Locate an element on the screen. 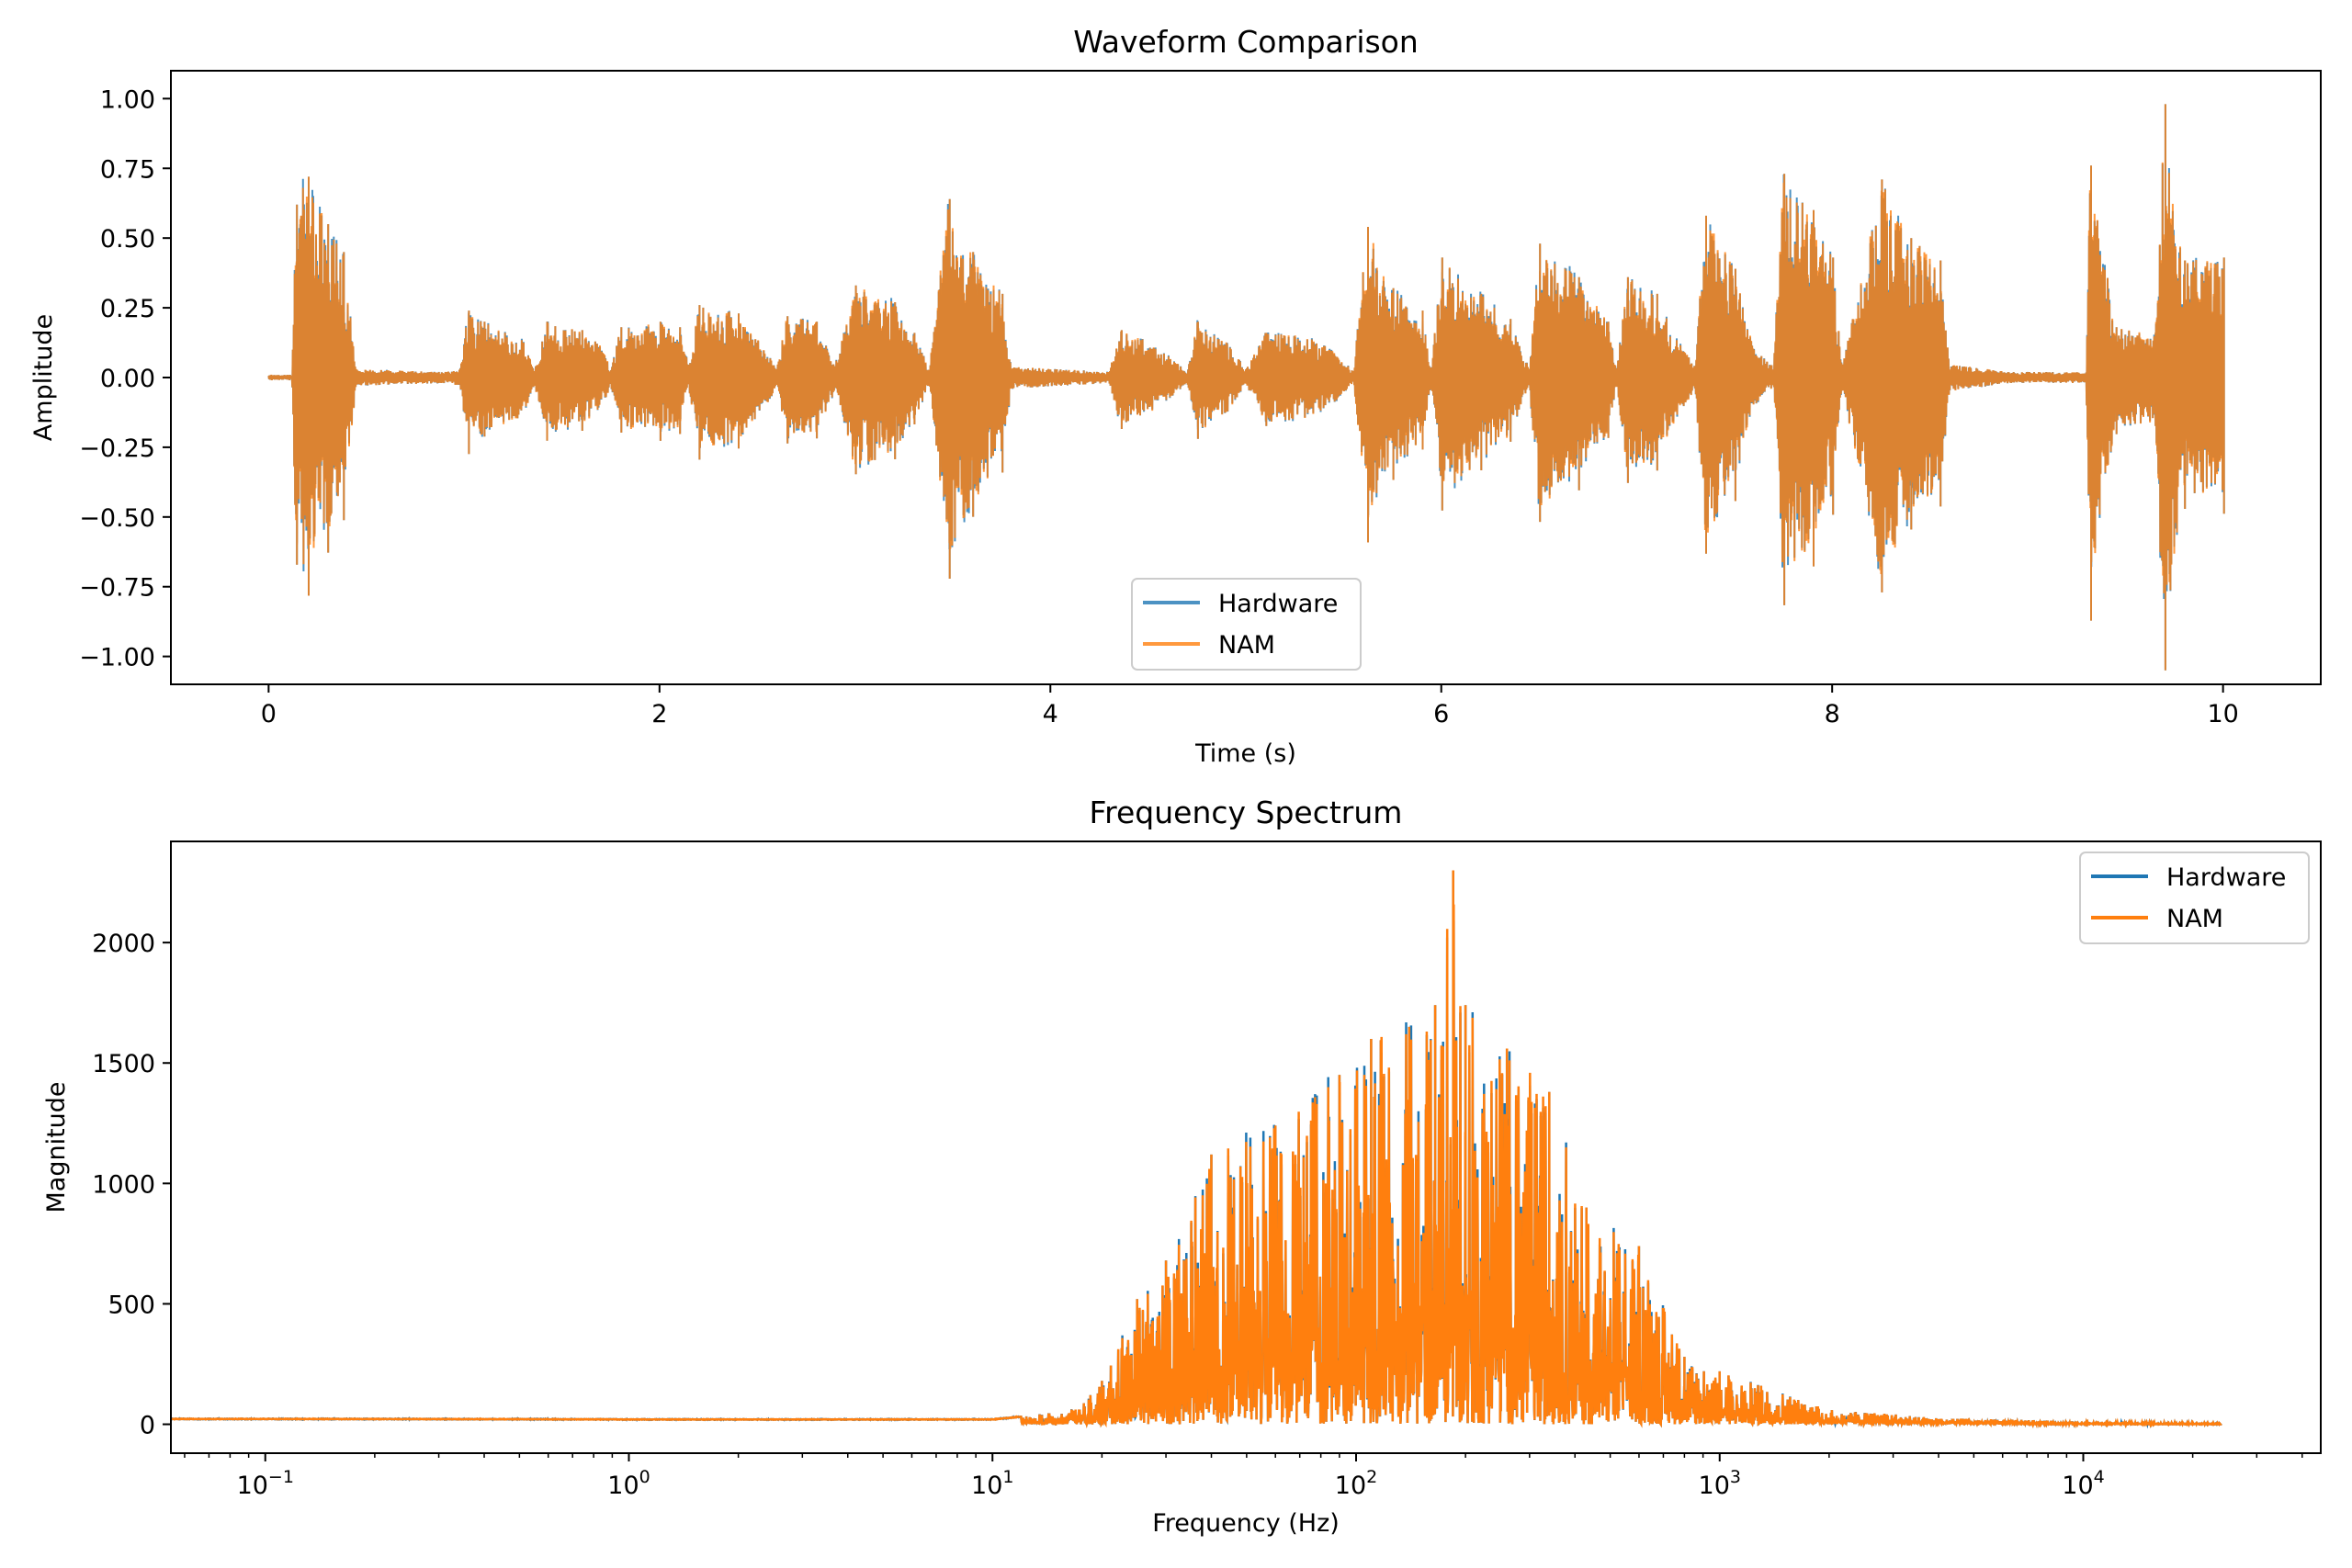 This screenshot has width=2352, height=1568. spectrum-y-tick-label: 1000 is located at coordinates (124, 1184).